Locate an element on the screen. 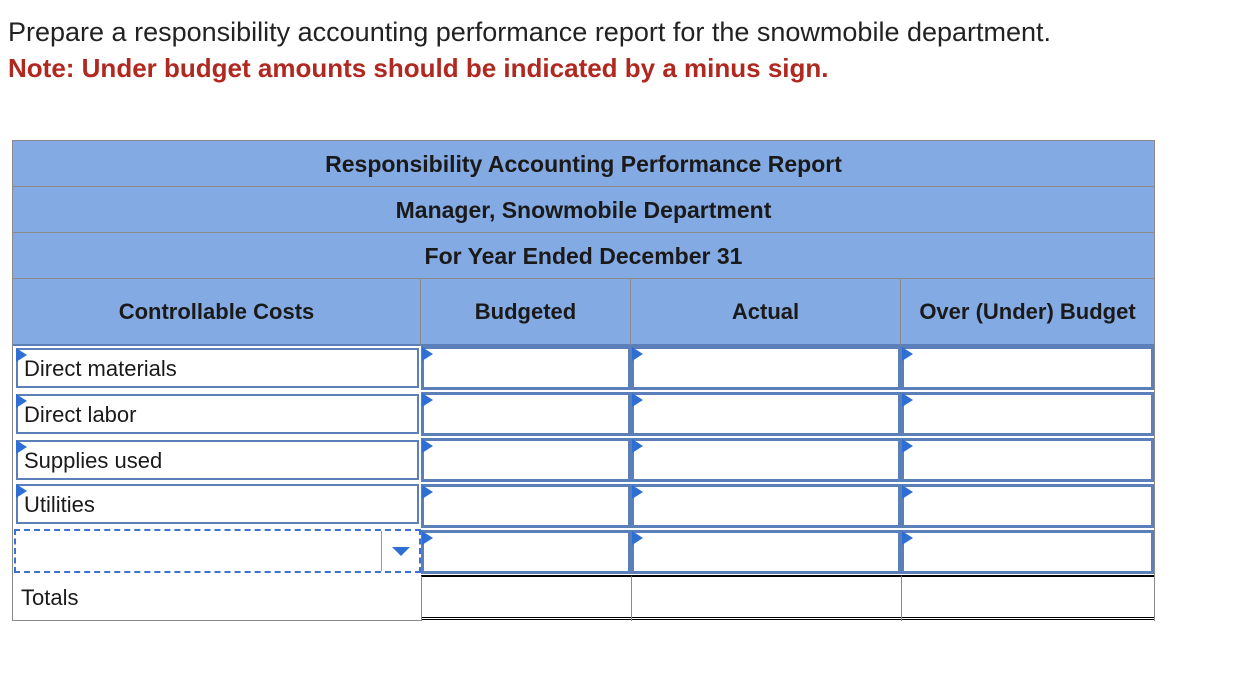 This screenshot has width=1236, height=688. totals-label: Totals is located at coordinates (50, 597).